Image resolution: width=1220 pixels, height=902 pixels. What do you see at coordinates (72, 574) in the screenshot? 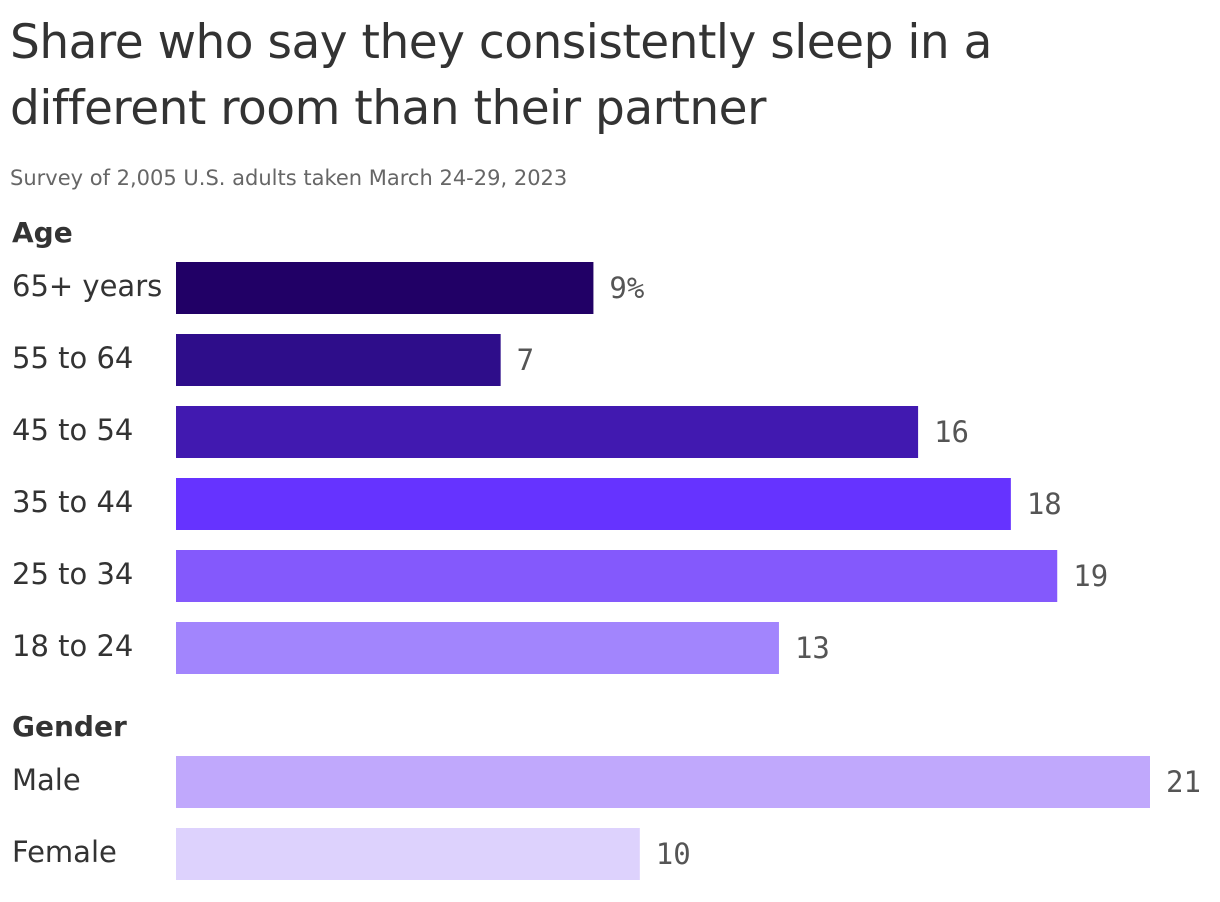
I see `category-label: 25 to 34` at bounding box center [72, 574].